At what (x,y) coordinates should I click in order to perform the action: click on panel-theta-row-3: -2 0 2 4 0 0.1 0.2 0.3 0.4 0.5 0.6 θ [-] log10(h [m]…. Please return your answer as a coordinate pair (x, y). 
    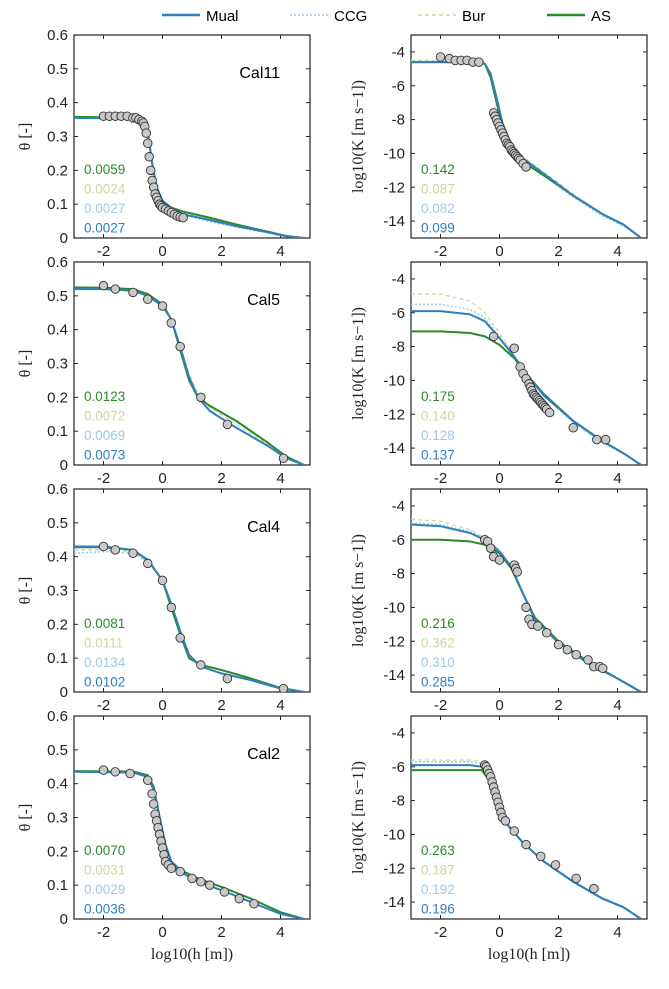
    Looking at the image, I should click on (164, 835).